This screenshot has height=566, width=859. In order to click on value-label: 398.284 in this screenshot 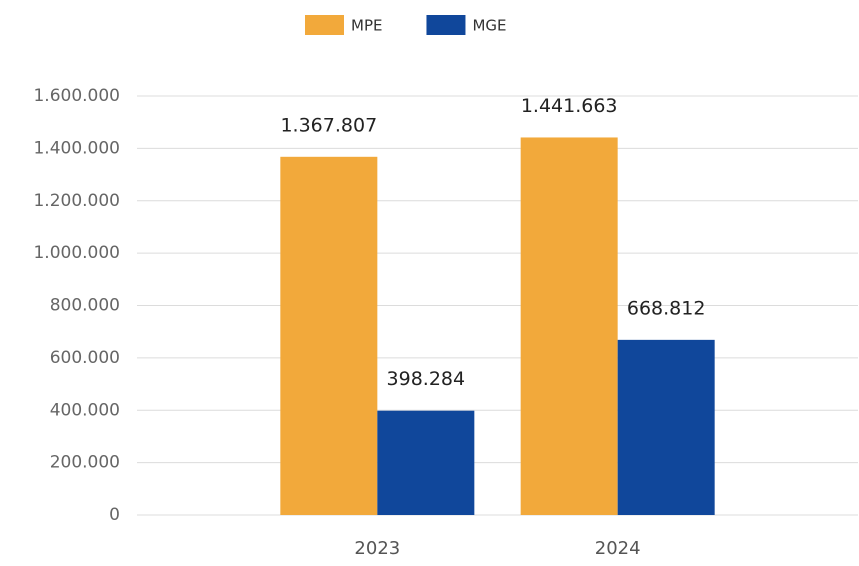, I will do `click(426, 379)`.